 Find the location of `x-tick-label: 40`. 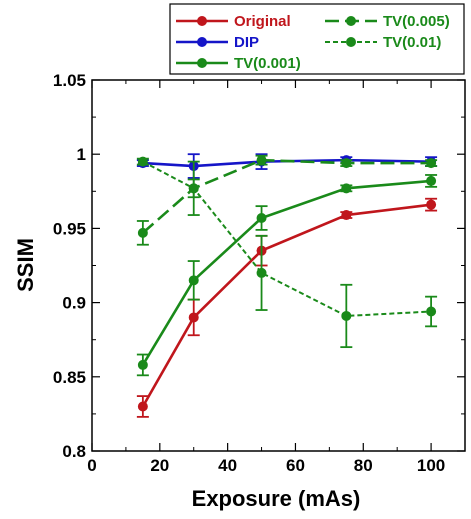

x-tick-label: 40 is located at coordinates (227, 465).